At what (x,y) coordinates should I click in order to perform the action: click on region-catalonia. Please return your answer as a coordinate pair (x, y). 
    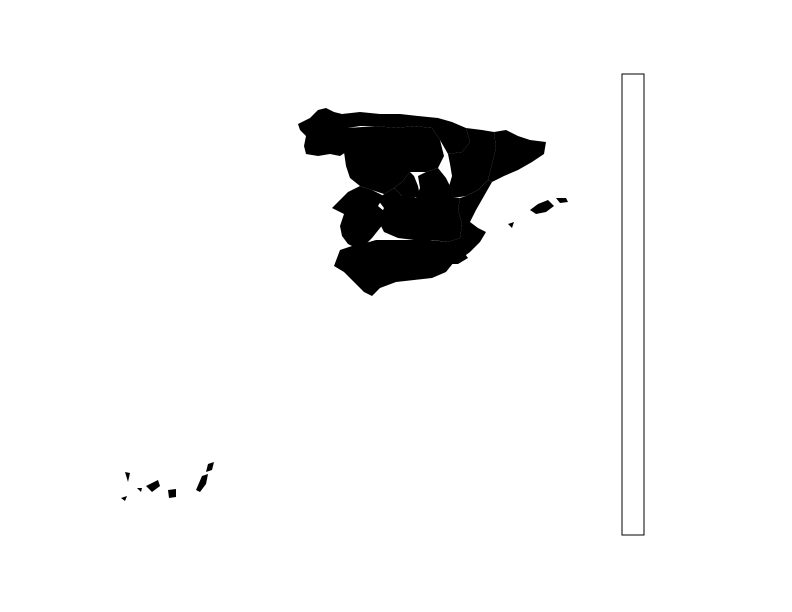
    Looking at the image, I should click on (517, 156).